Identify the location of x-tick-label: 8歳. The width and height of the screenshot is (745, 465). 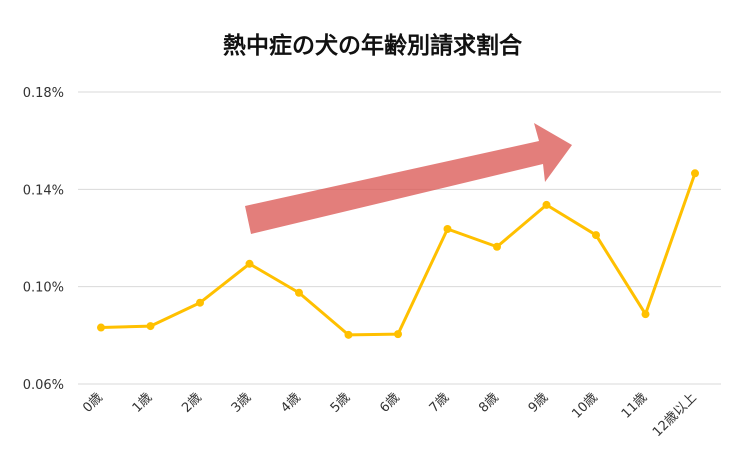
(489, 403).